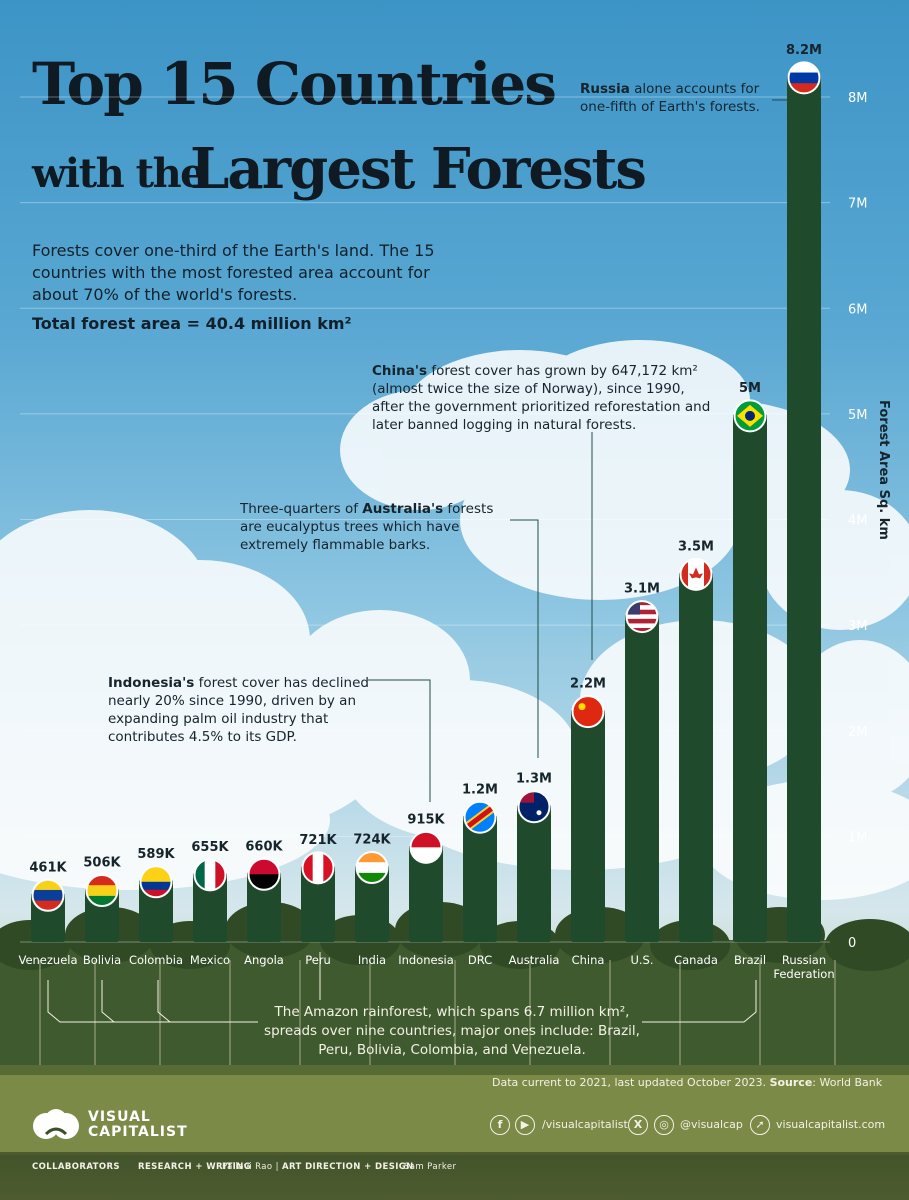 Image resolution: width=909 pixels, height=1200 pixels. Describe the element at coordinates (585, 1124) in the screenshot. I see `social-handle-visualcapitalist: /visualcapitalist` at that location.